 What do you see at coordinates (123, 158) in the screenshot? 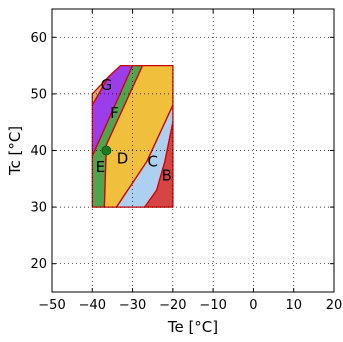
I see `region-label-d: D` at bounding box center [123, 158].